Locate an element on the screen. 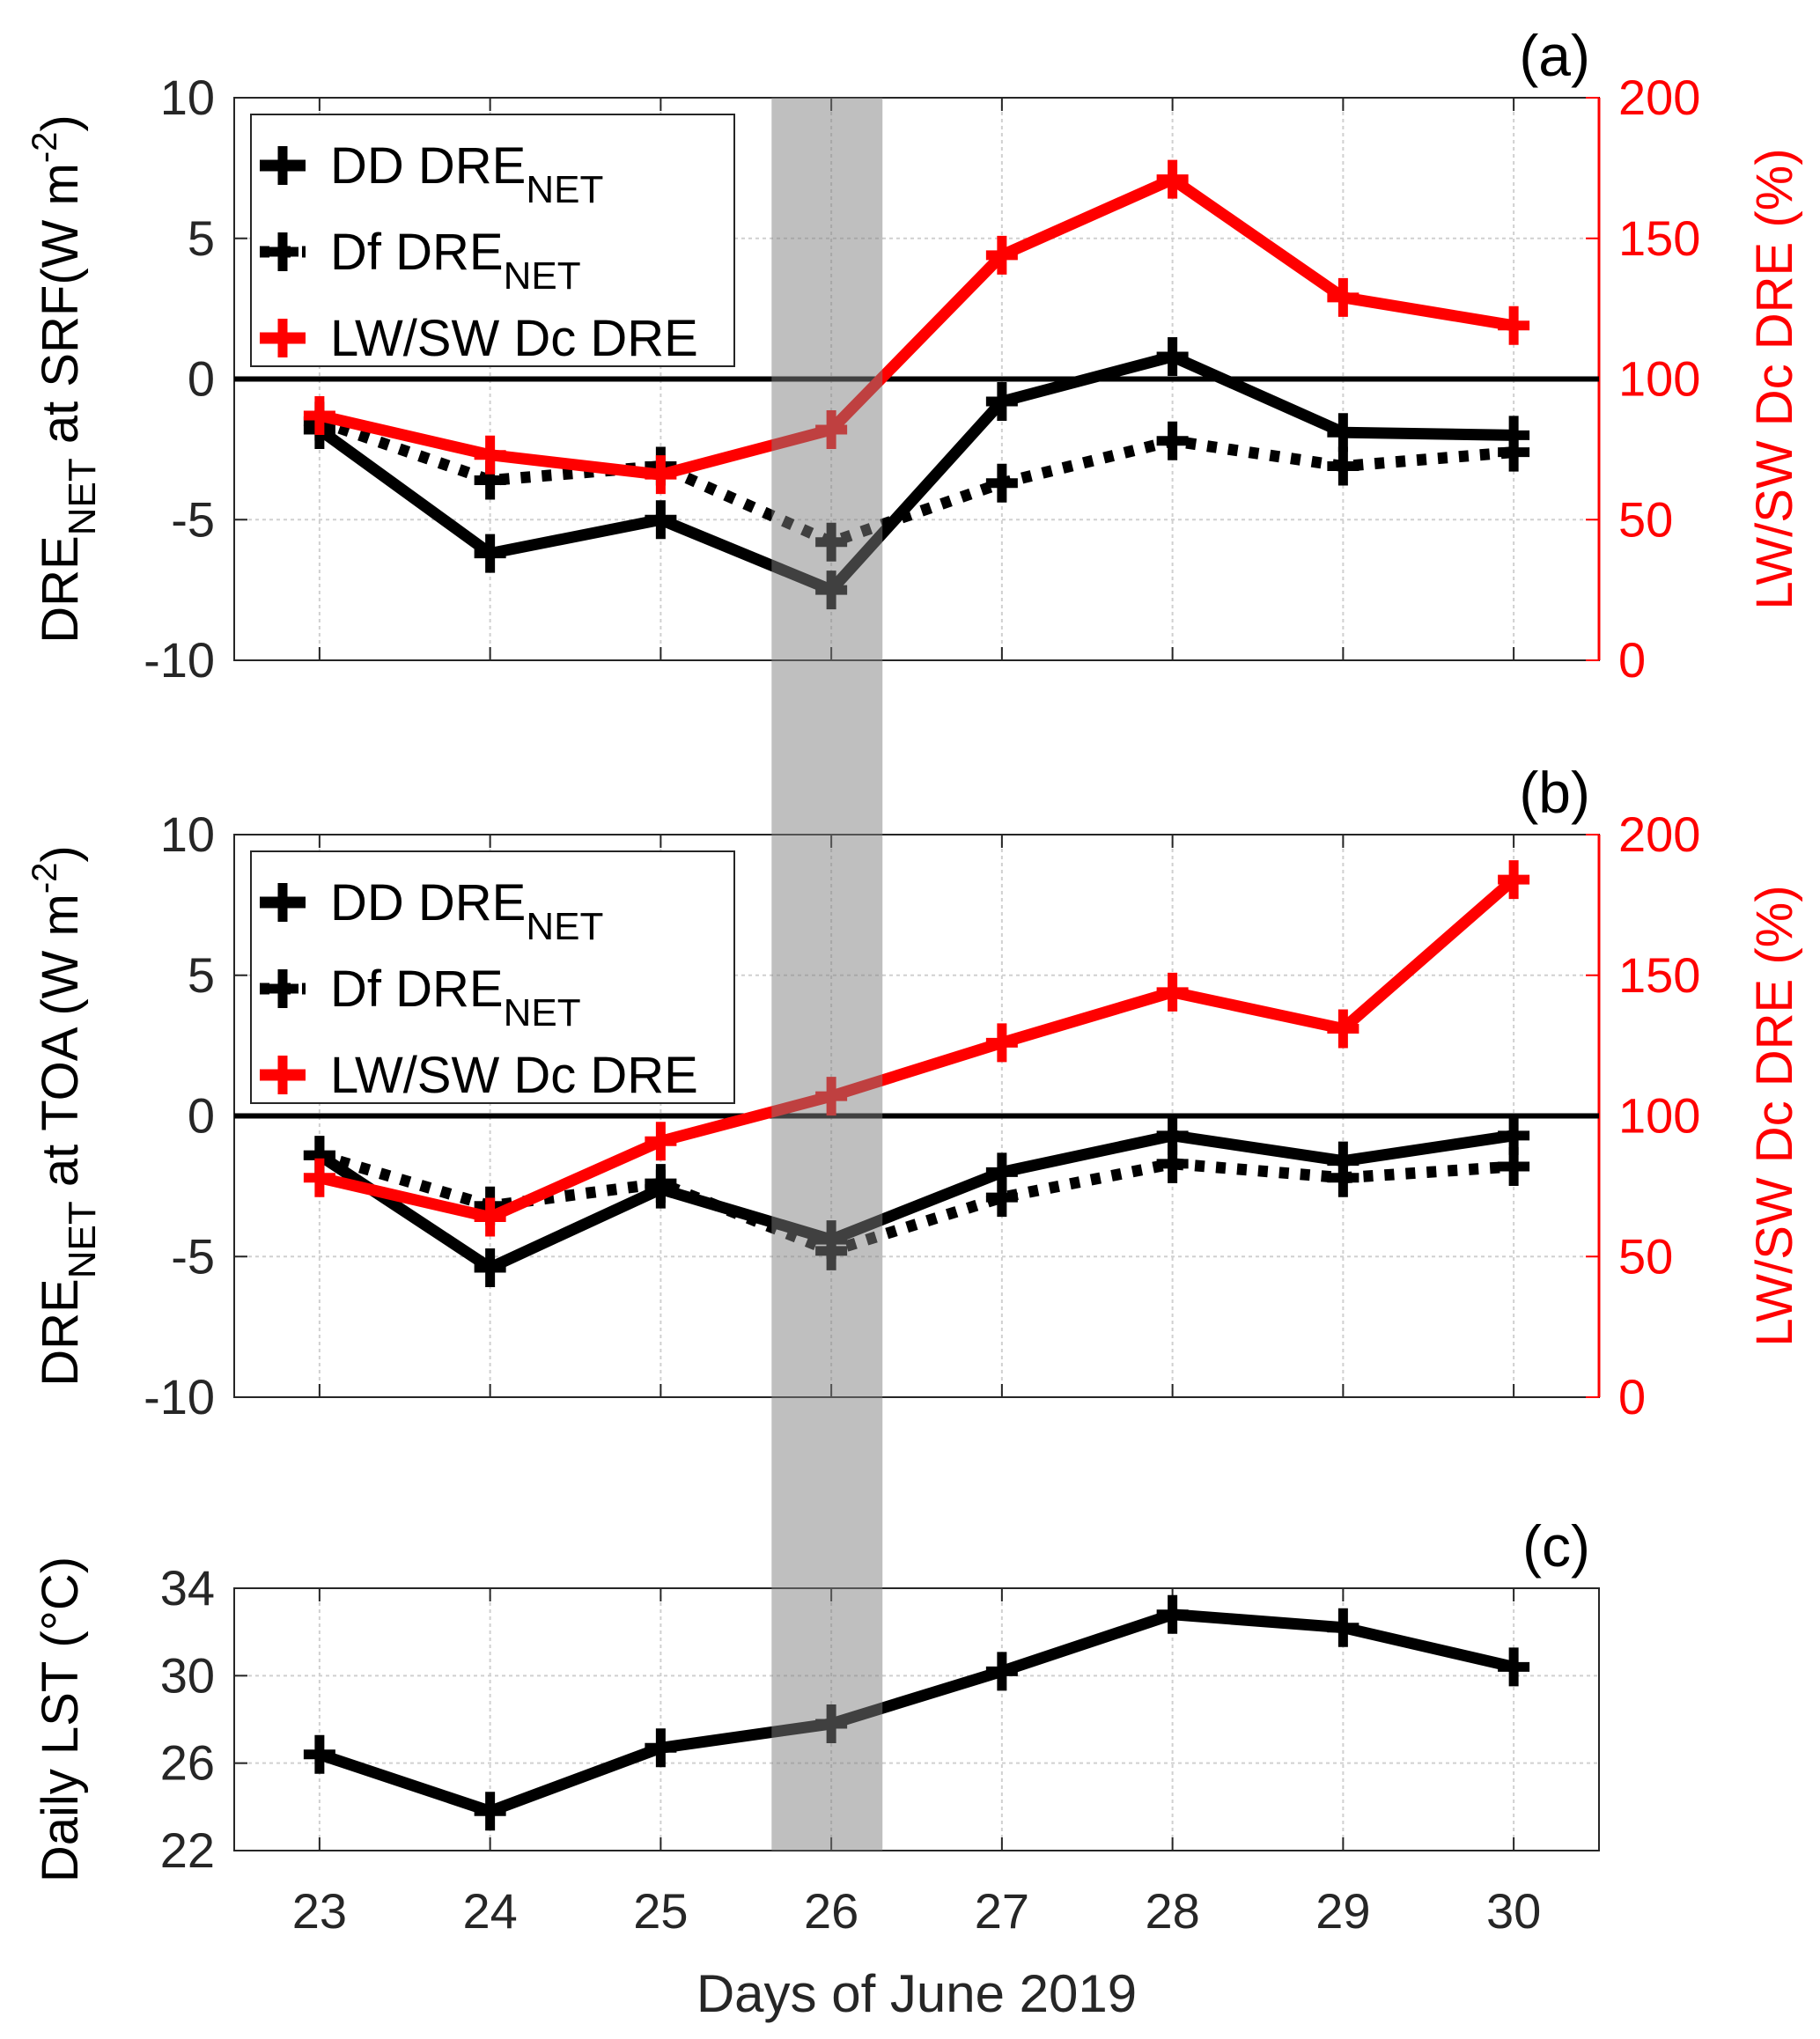 The image size is (1820, 2039). x-tick-label: 24 is located at coordinates (489, 1911).